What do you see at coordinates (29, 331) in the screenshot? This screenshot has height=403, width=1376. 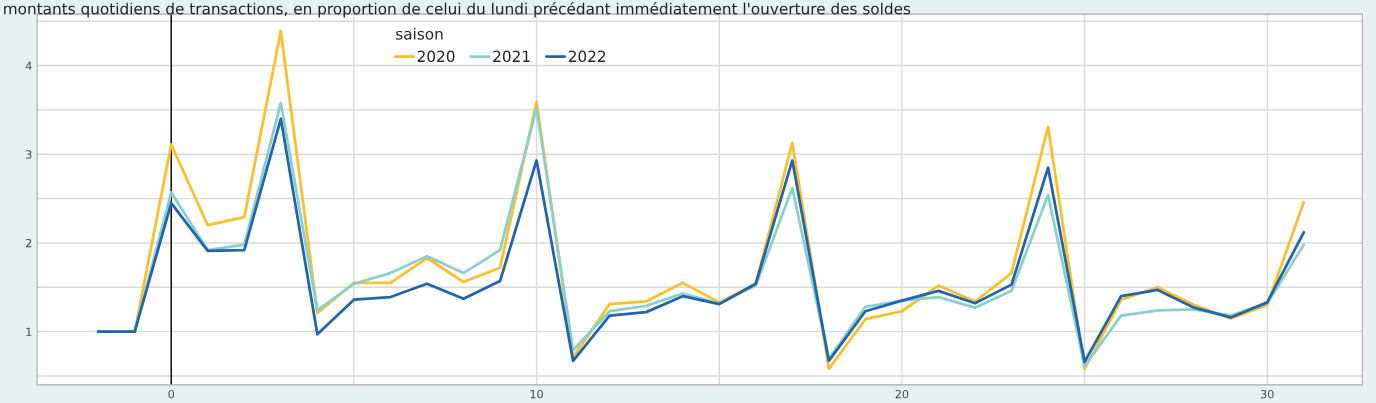 I see `y-tick-label: 1` at bounding box center [29, 331].